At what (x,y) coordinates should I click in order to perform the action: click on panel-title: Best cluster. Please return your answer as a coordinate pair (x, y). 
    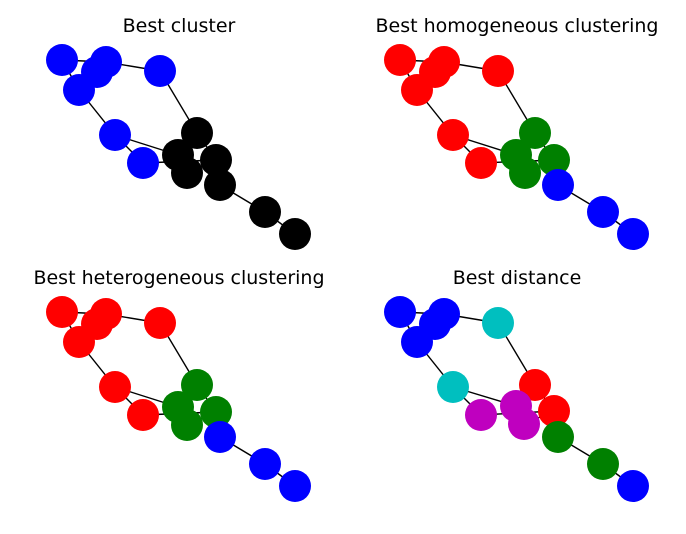
    Looking at the image, I should click on (179, 26).